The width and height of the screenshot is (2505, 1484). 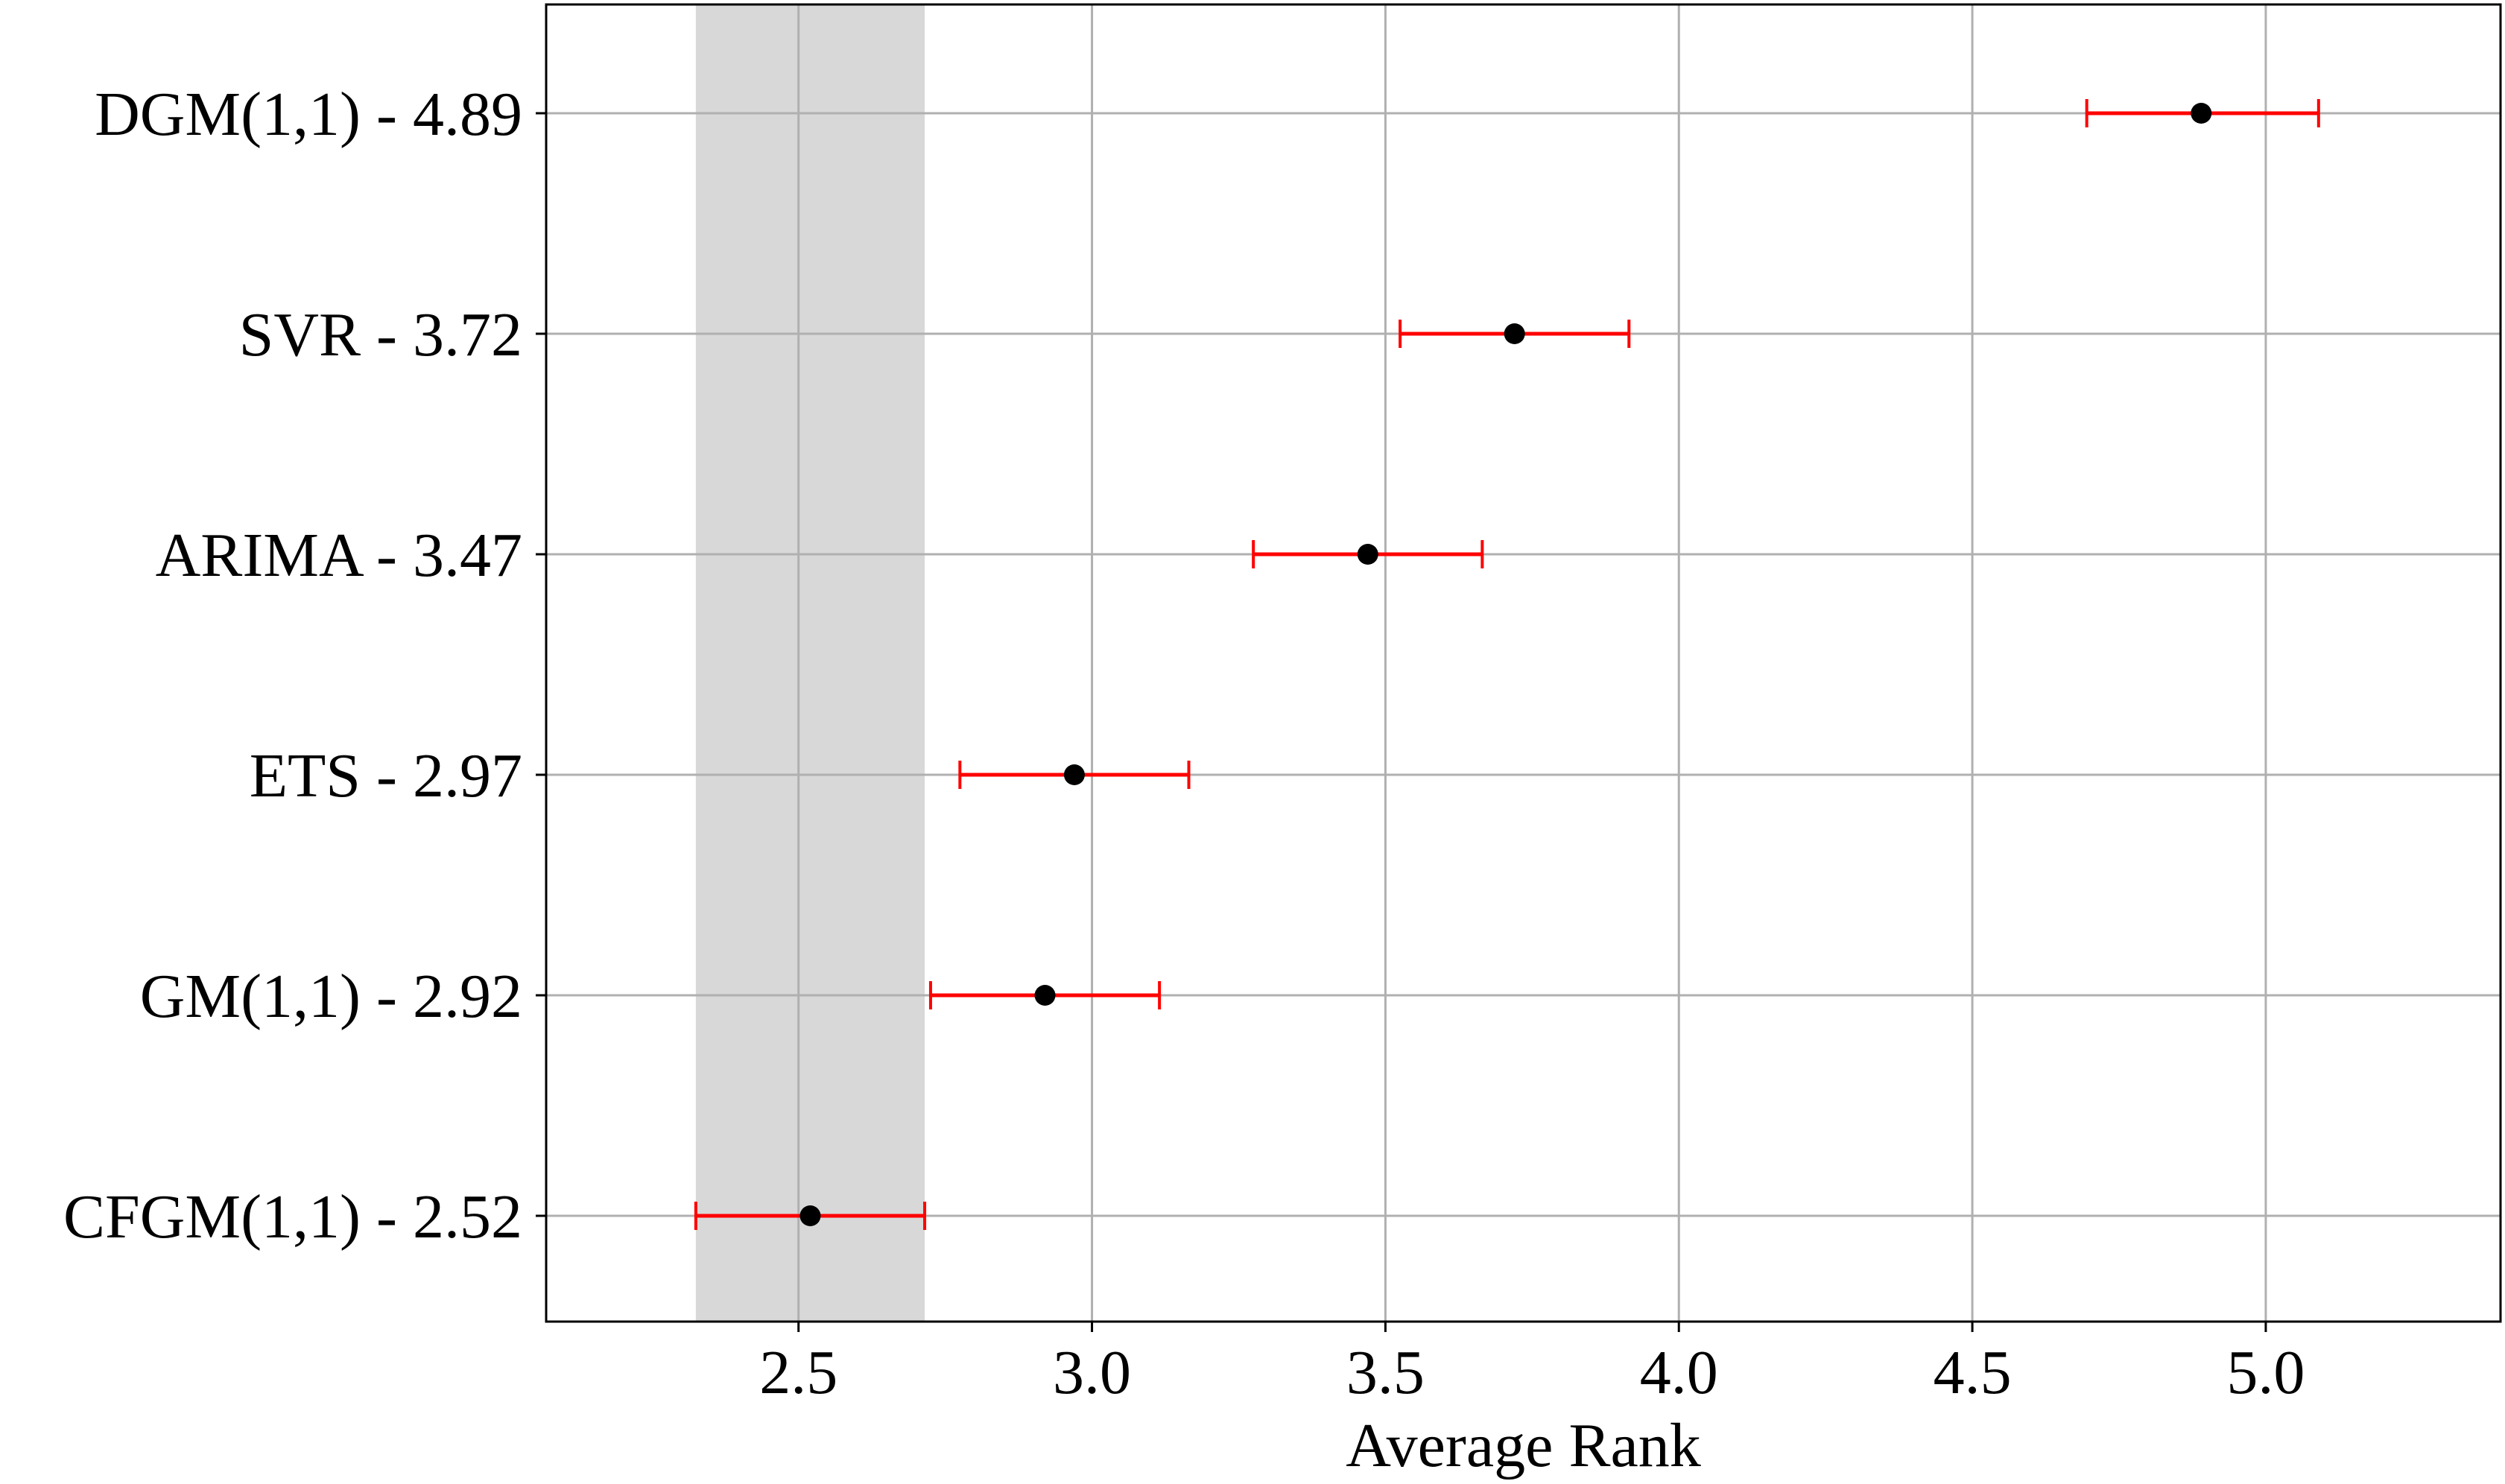 What do you see at coordinates (308, 115) in the screenshot?
I see `y-tick-label: DGM(1,1) - 4.89` at bounding box center [308, 115].